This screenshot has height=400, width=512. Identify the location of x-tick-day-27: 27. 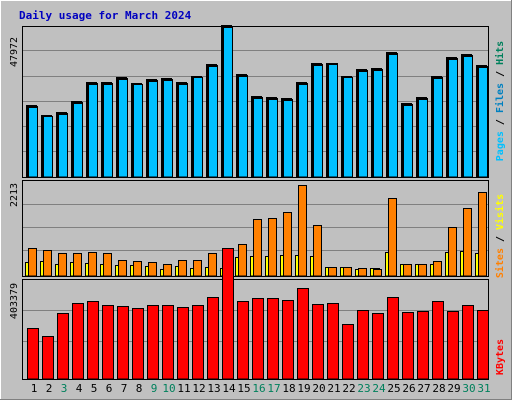
(423, 388).